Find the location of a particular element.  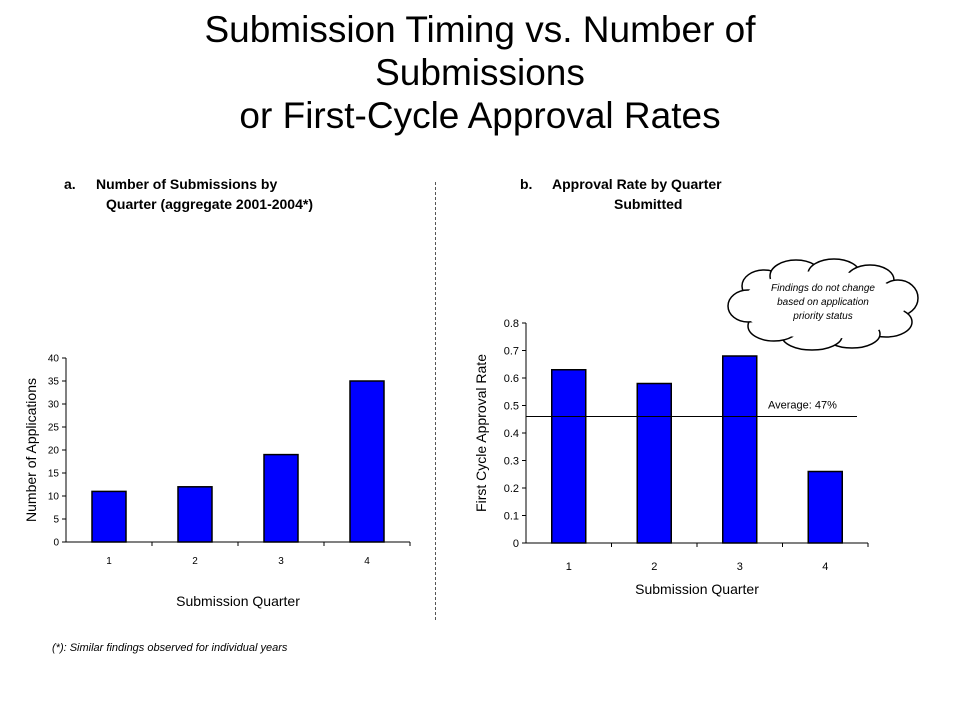

chart-a-y-tick-label: 0 is located at coordinates (56, 543).